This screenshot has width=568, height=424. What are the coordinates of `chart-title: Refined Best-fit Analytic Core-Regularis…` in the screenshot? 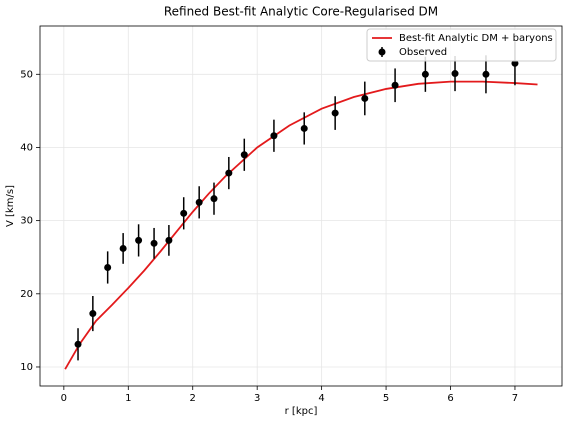 It's located at (301, 12).